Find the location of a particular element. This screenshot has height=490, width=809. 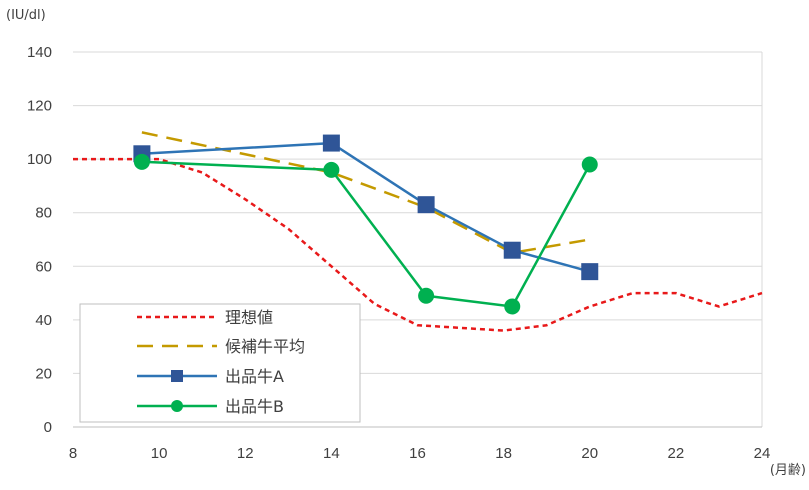

legend-swatch-square is located at coordinates (177, 376).